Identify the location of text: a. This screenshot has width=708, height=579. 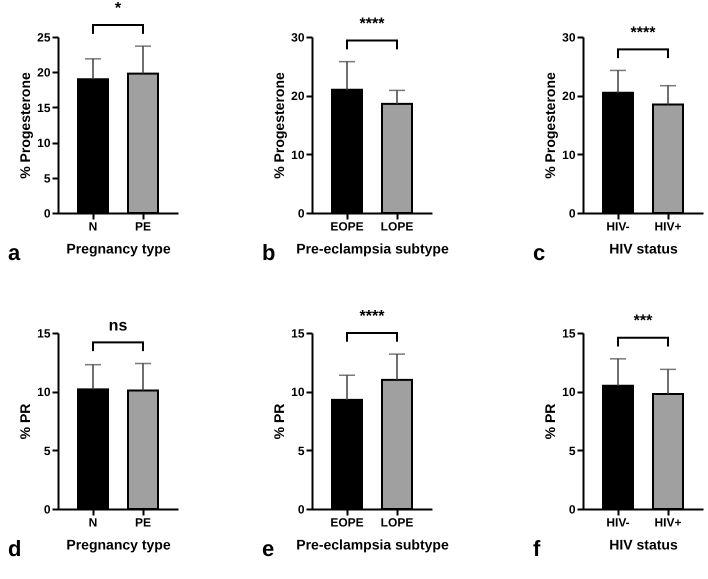
(14, 252).